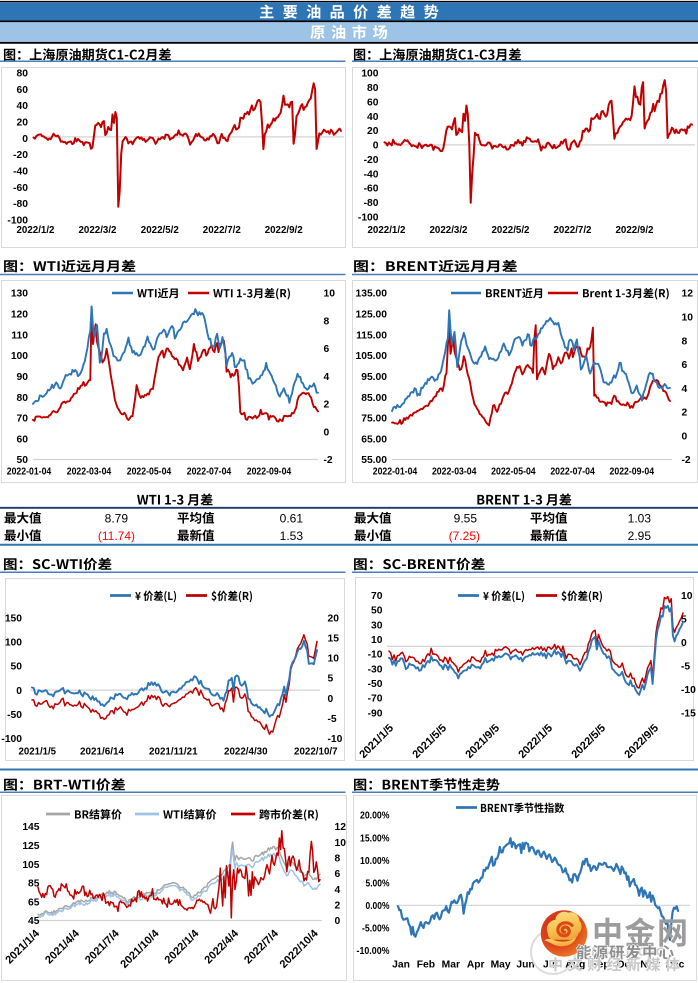 The height and width of the screenshot is (983, 698). What do you see at coordinates (38, 752) in the screenshot?
I see `svg-text: 2021/1/5` at bounding box center [38, 752].